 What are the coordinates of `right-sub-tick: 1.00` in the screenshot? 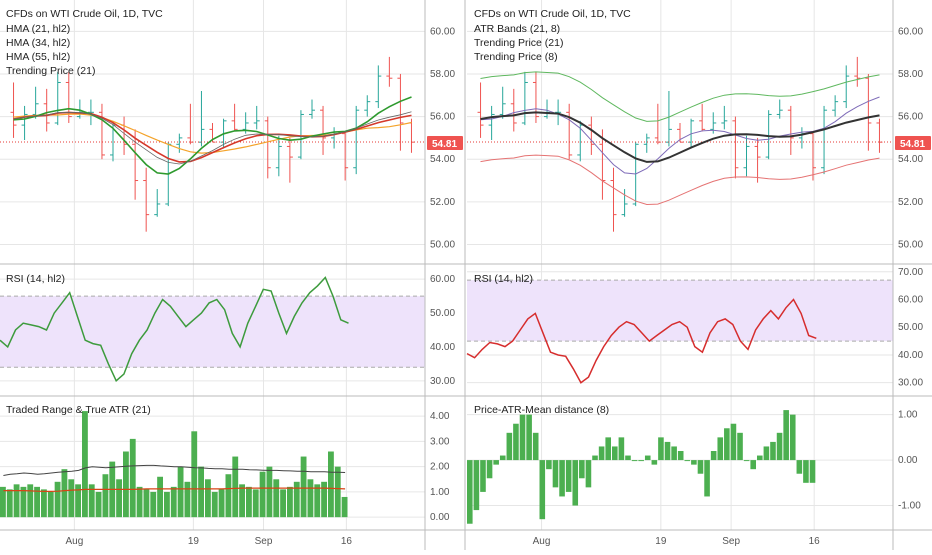 It's located at (908, 415).